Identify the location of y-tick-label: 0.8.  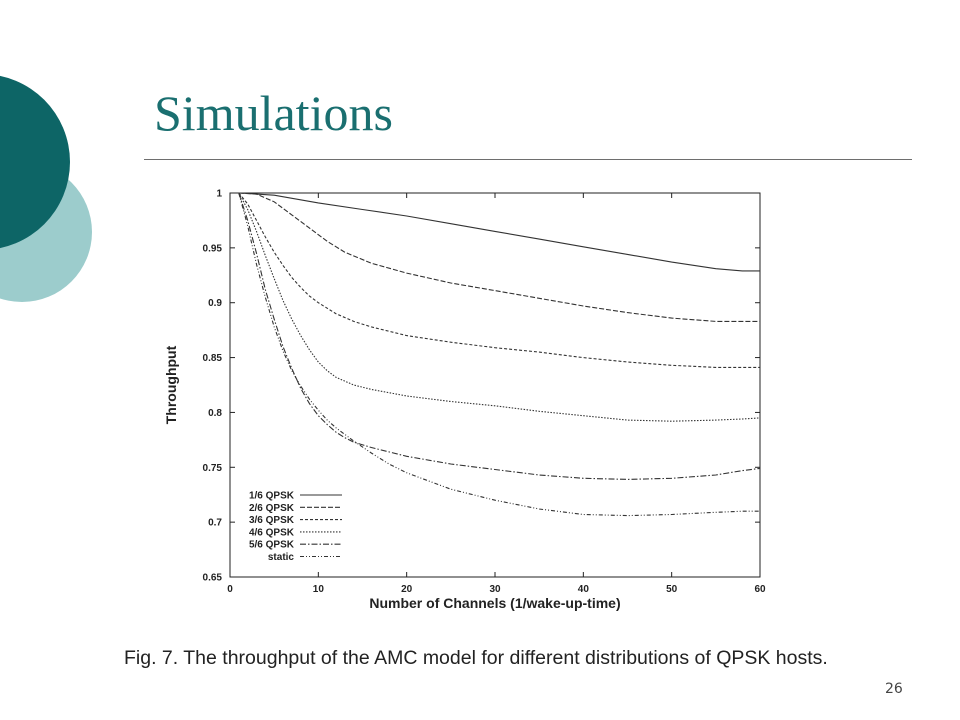
(215, 413).